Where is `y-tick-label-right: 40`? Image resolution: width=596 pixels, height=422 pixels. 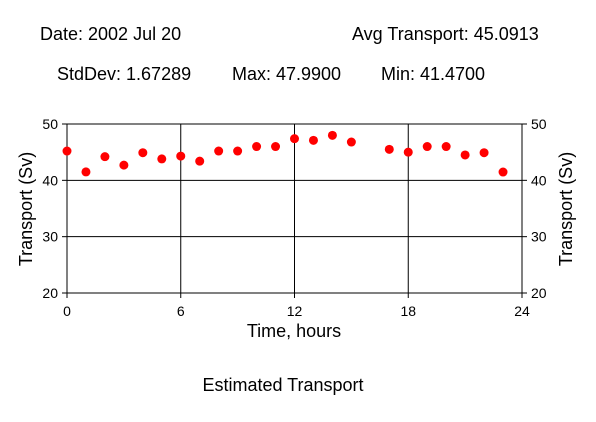 y-tick-label-right: 40 is located at coordinates (539, 180).